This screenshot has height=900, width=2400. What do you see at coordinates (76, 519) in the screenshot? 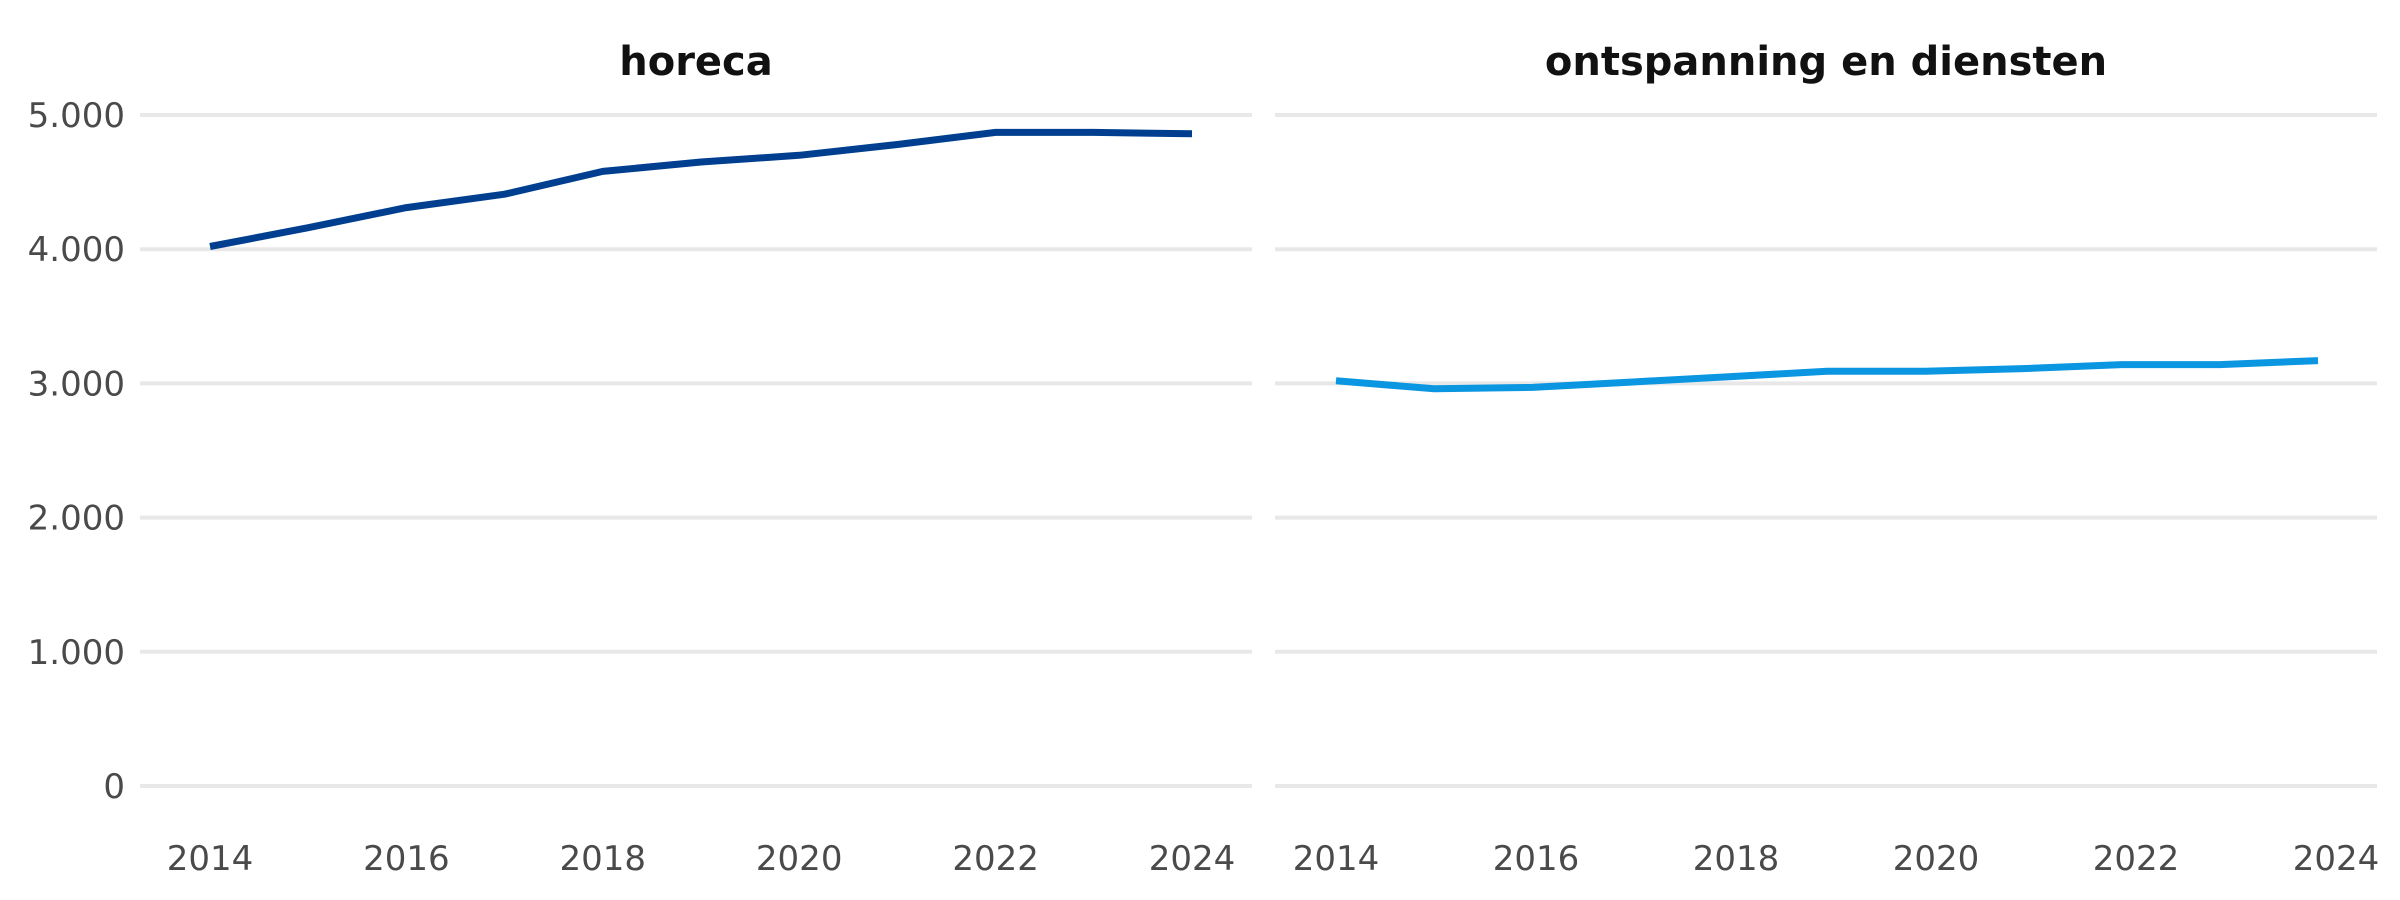
I see `y-tick-label: 2.000` at bounding box center [76, 519].